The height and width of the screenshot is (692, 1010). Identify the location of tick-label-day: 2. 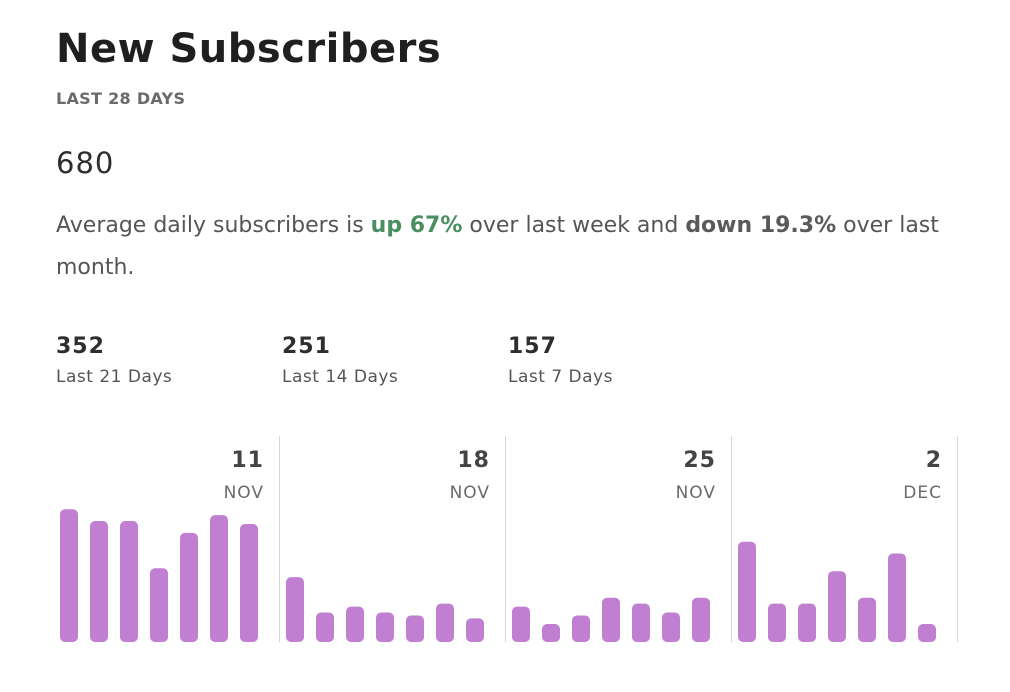
(934, 460).